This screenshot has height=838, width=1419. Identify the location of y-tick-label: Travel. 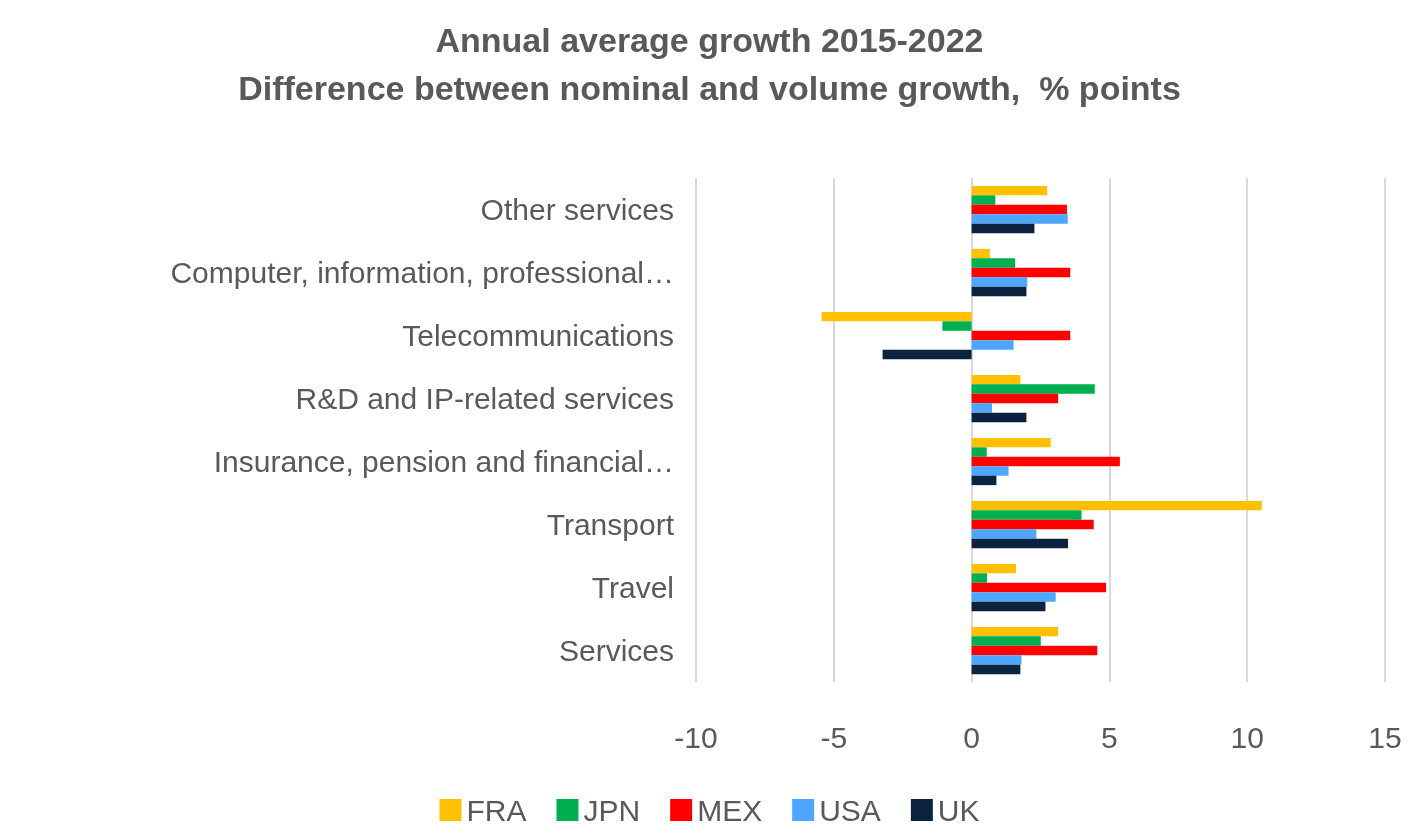
(632, 587).